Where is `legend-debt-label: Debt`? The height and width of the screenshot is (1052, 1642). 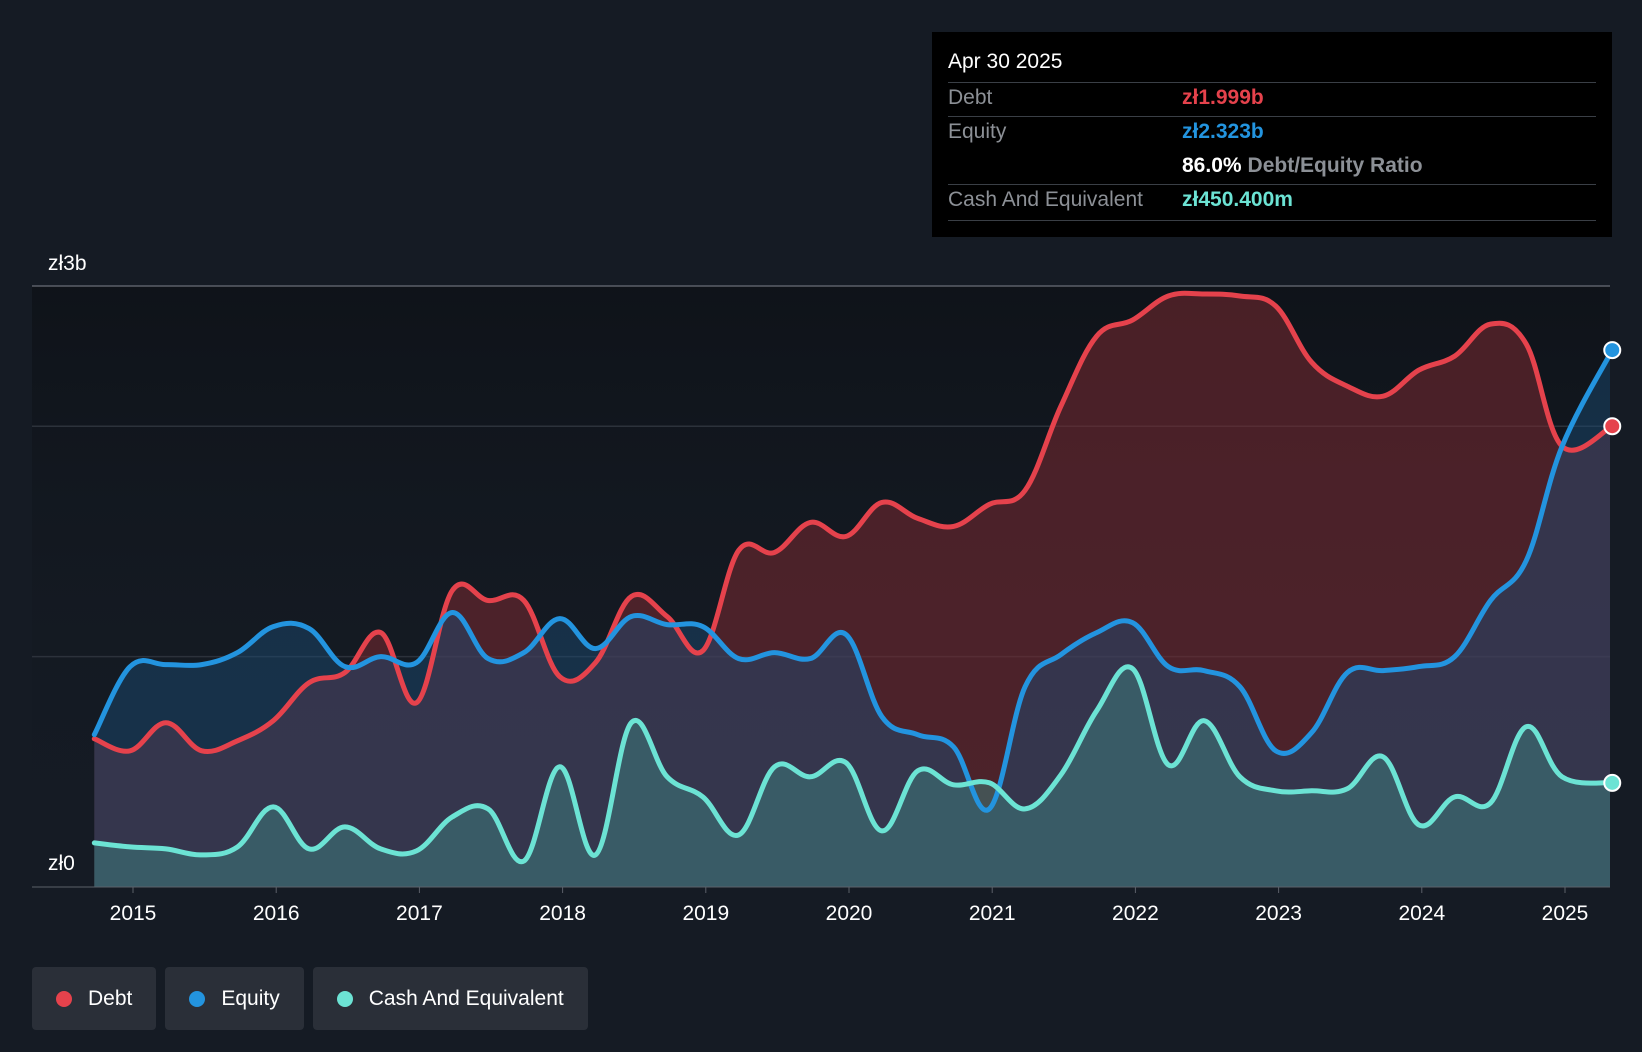 legend-debt-label: Debt is located at coordinates (110, 998).